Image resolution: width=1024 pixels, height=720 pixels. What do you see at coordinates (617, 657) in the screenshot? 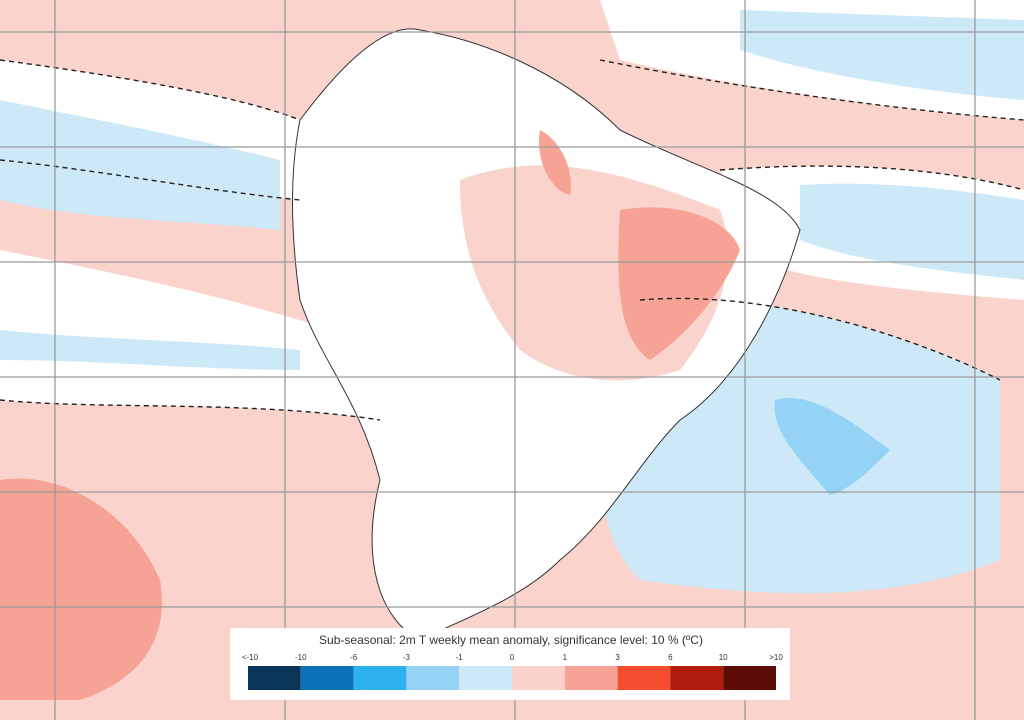
I see `legend-label: 3` at bounding box center [617, 657].